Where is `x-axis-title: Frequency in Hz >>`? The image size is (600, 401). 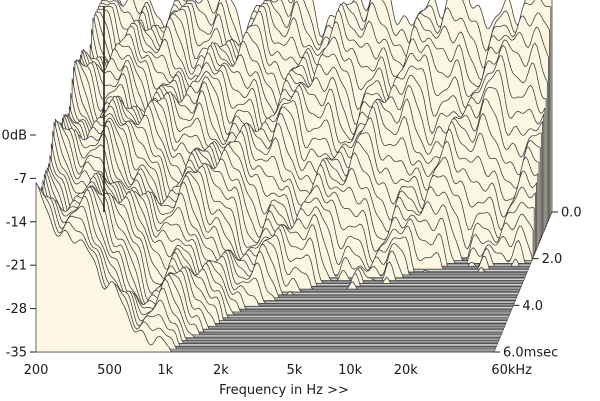
x-axis-title: Frequency in Hz >> is located at coordinates (284, 390).